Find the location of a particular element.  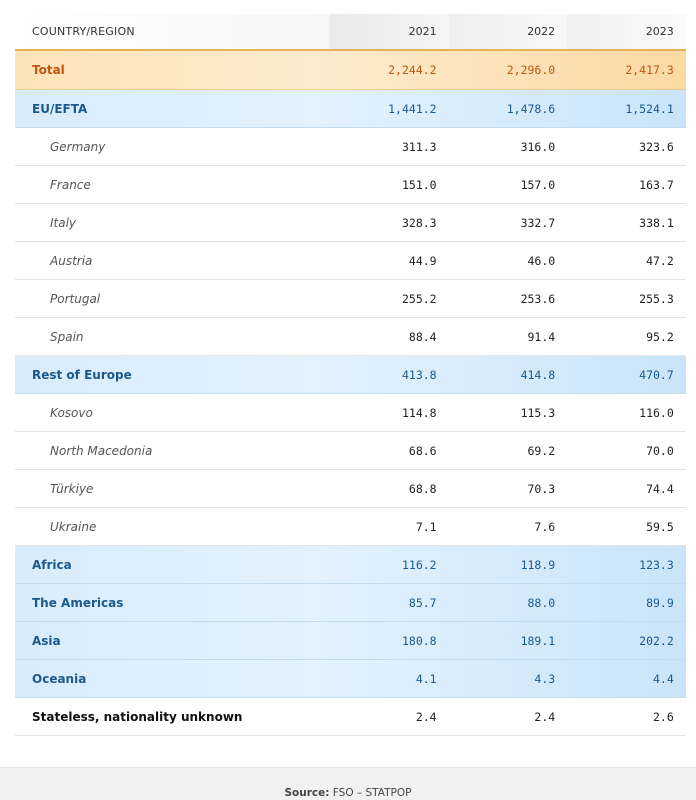

row-value: 253.6 is located at coordinates (538, 298).